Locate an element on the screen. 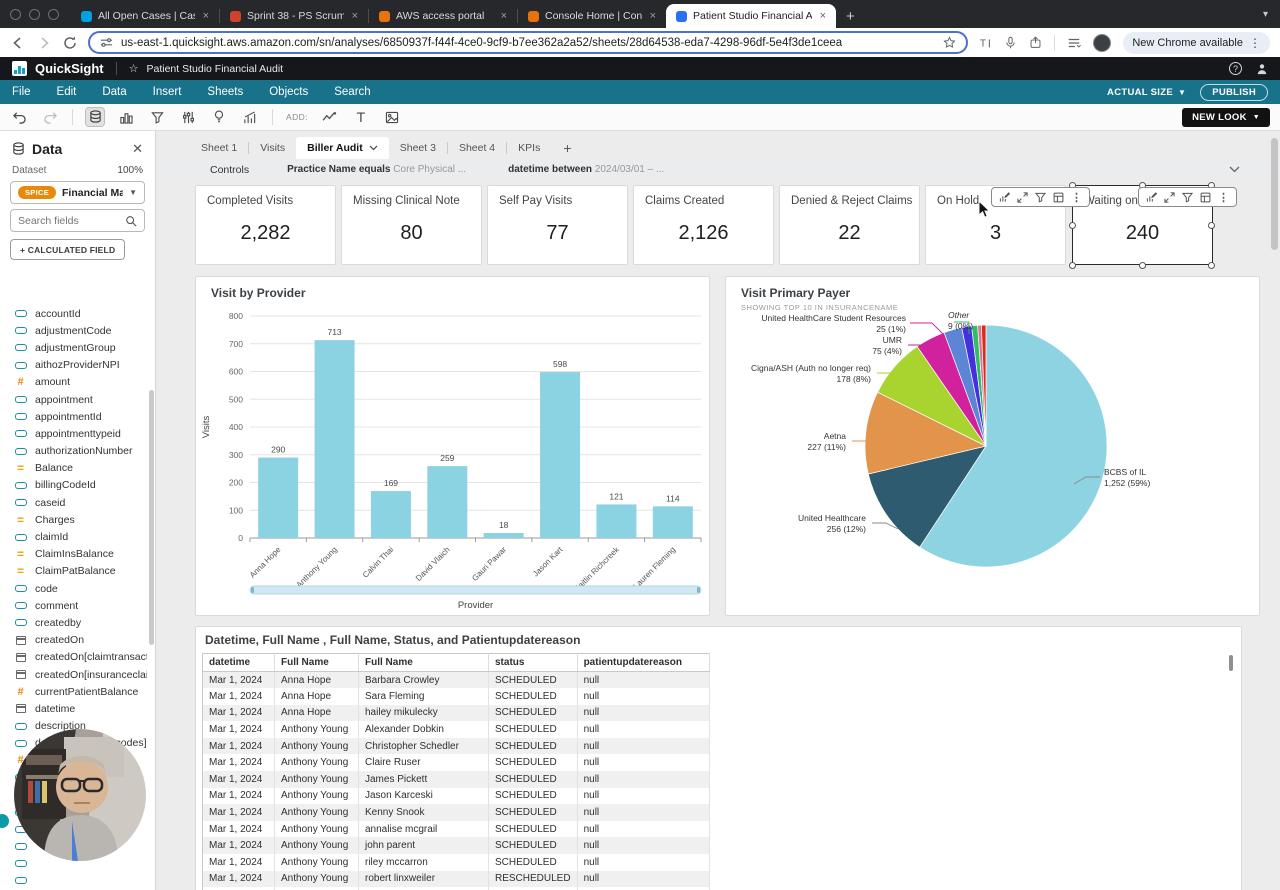  insights-button is located at coordinates (219, 117).